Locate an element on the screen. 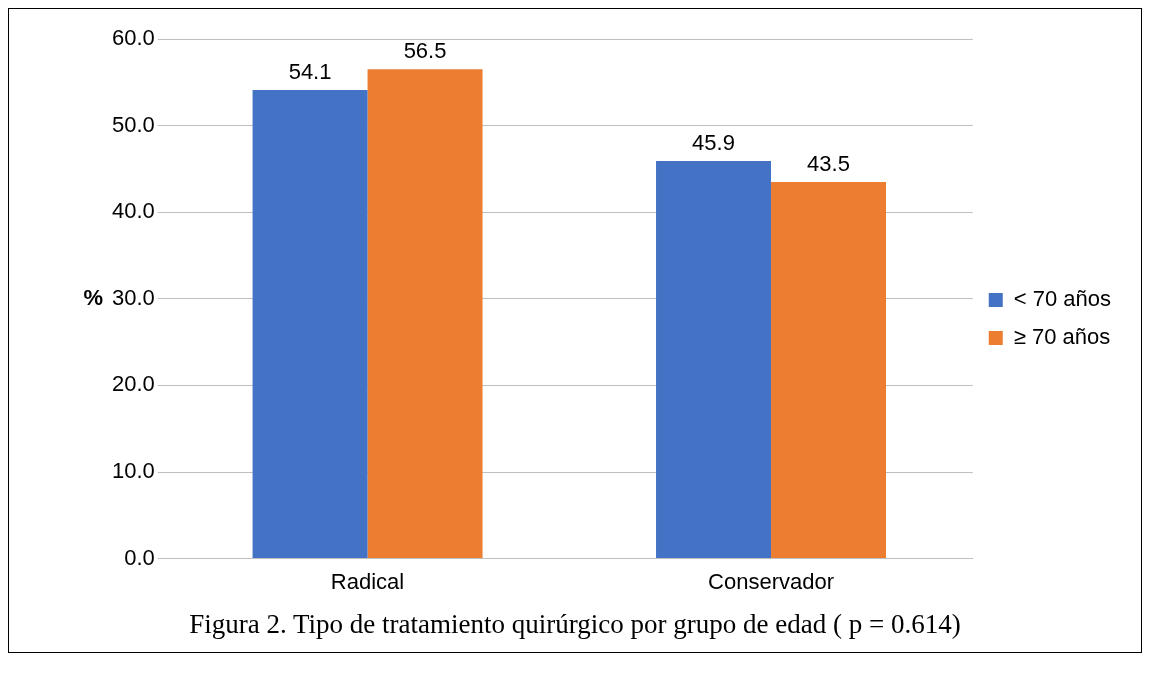 Image resolution: width=1150 pixels, height=677 pixels. y-tick-label: 30.0 is located at coordinates (133, 297).